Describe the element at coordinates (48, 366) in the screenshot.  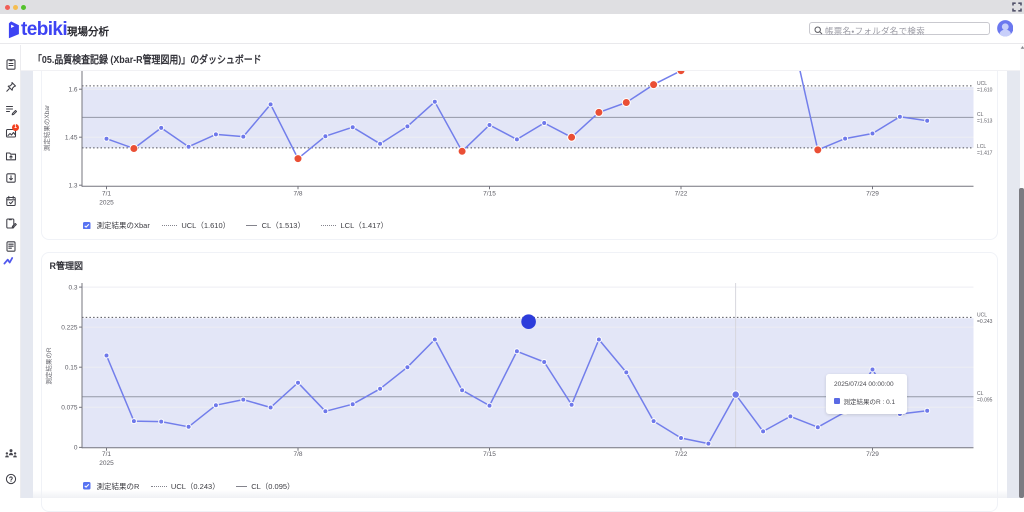
I see `svg-text: 測定結果のR` at that location.